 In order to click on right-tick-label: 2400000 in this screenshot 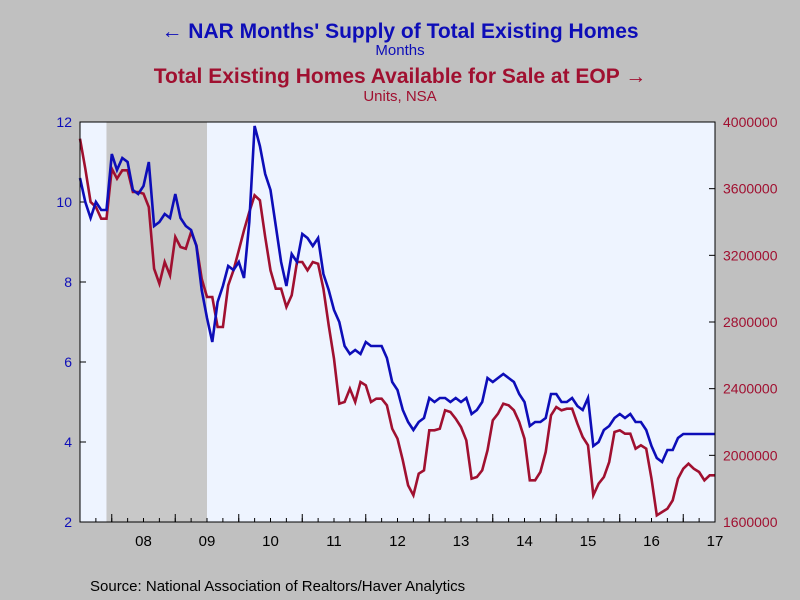, I will do `click(750, 389)`.